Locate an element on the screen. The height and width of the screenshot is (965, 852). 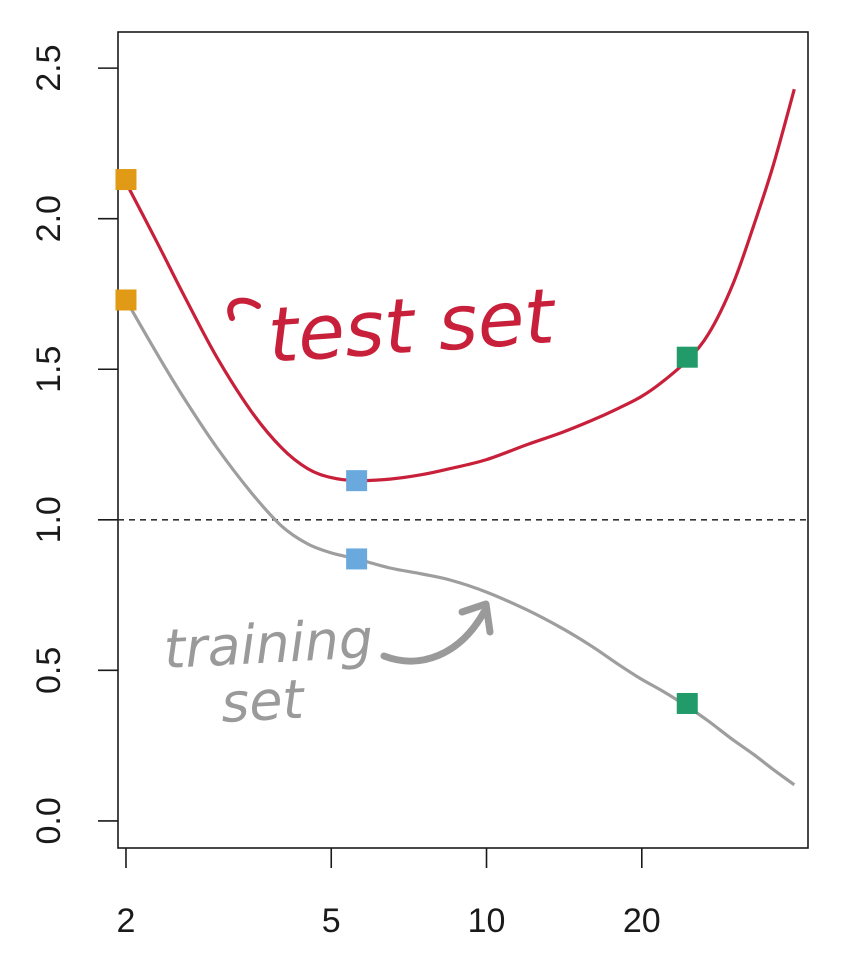
training-arrow is located at coordinates (434, 636).